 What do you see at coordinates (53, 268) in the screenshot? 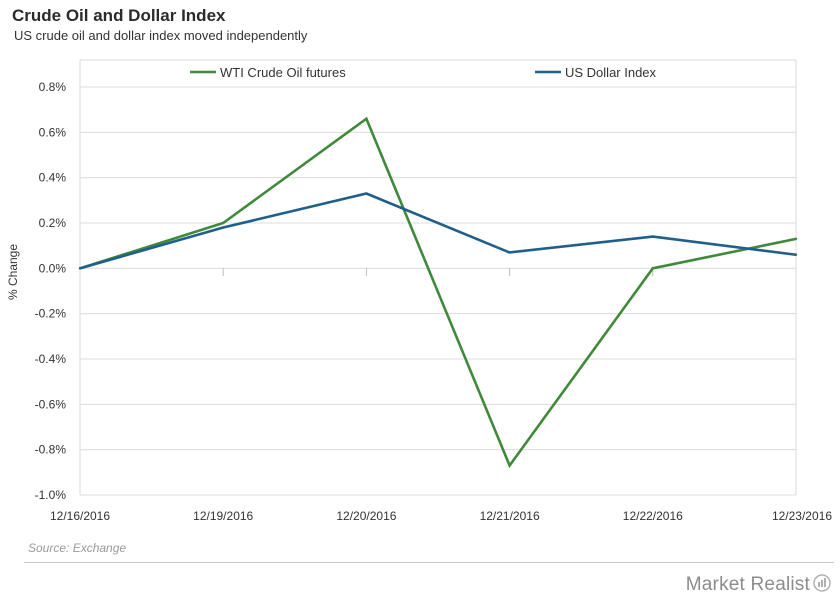
I see `y-tick-label: 0.0%` at bounding box center [53, 268].